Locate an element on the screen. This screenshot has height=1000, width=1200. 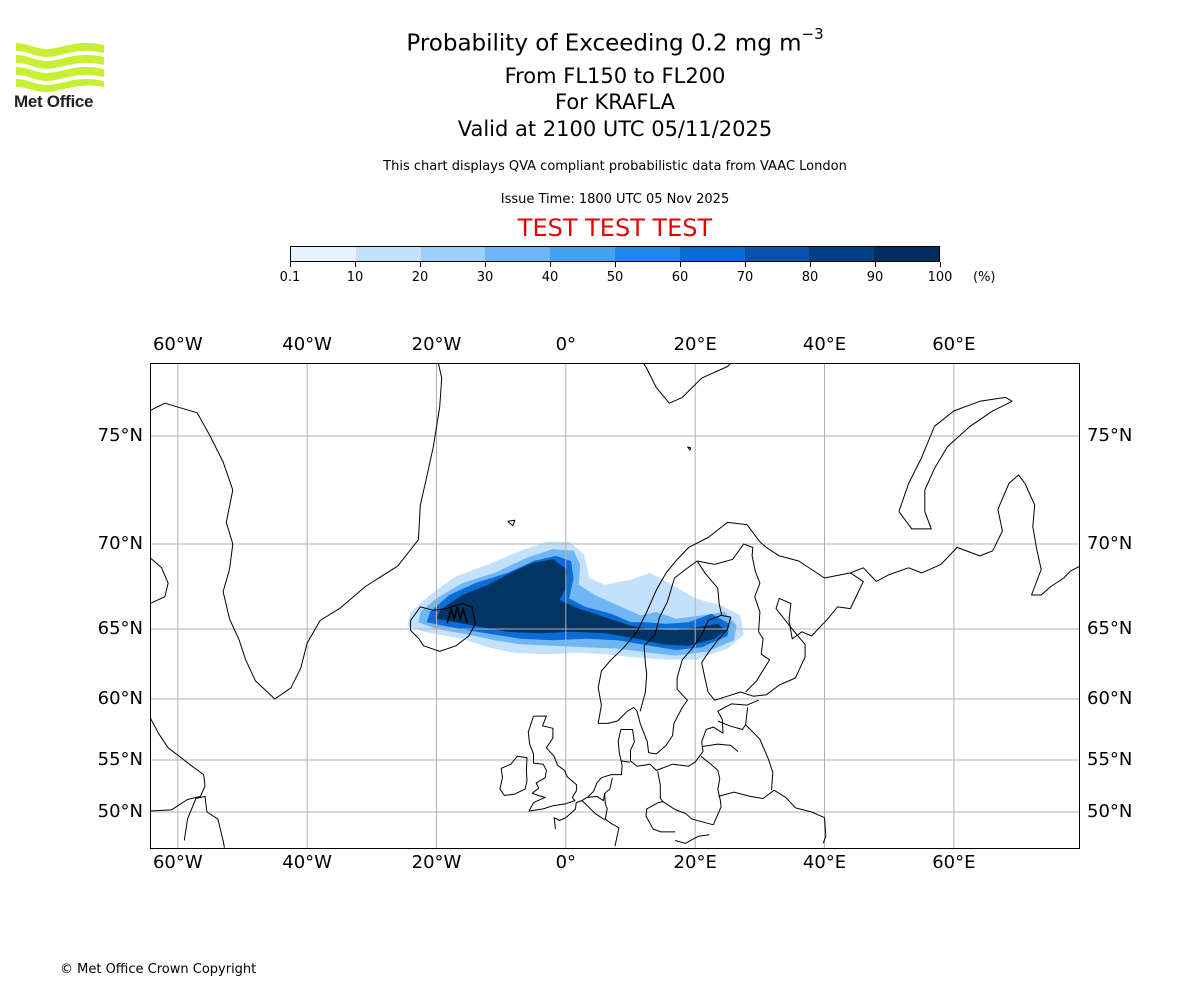
test-banner: TEST TEST TEST is located at coordinates (615, 228).